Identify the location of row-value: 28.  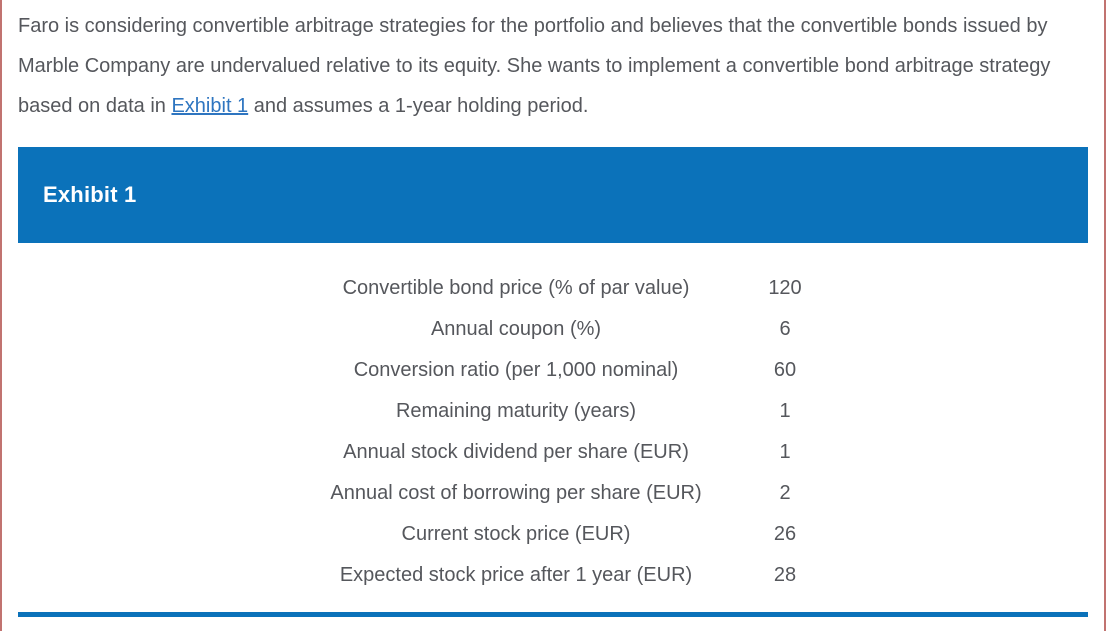
(785, 575).